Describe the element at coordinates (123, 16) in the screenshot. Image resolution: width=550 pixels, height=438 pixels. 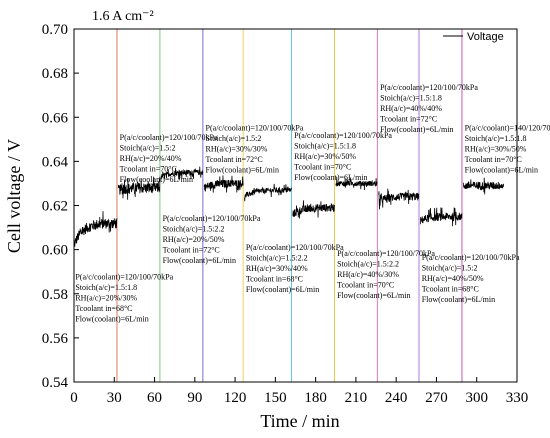
I see `current-density-label: 1.6 A cm⁻²` at that location.